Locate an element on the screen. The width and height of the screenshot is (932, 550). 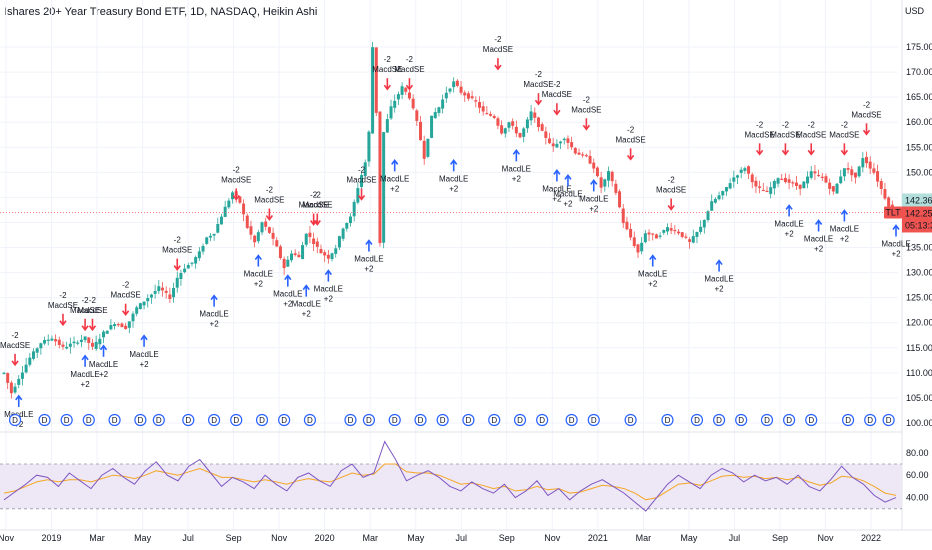
currency-label: USD is located at coordinates (915, 11).